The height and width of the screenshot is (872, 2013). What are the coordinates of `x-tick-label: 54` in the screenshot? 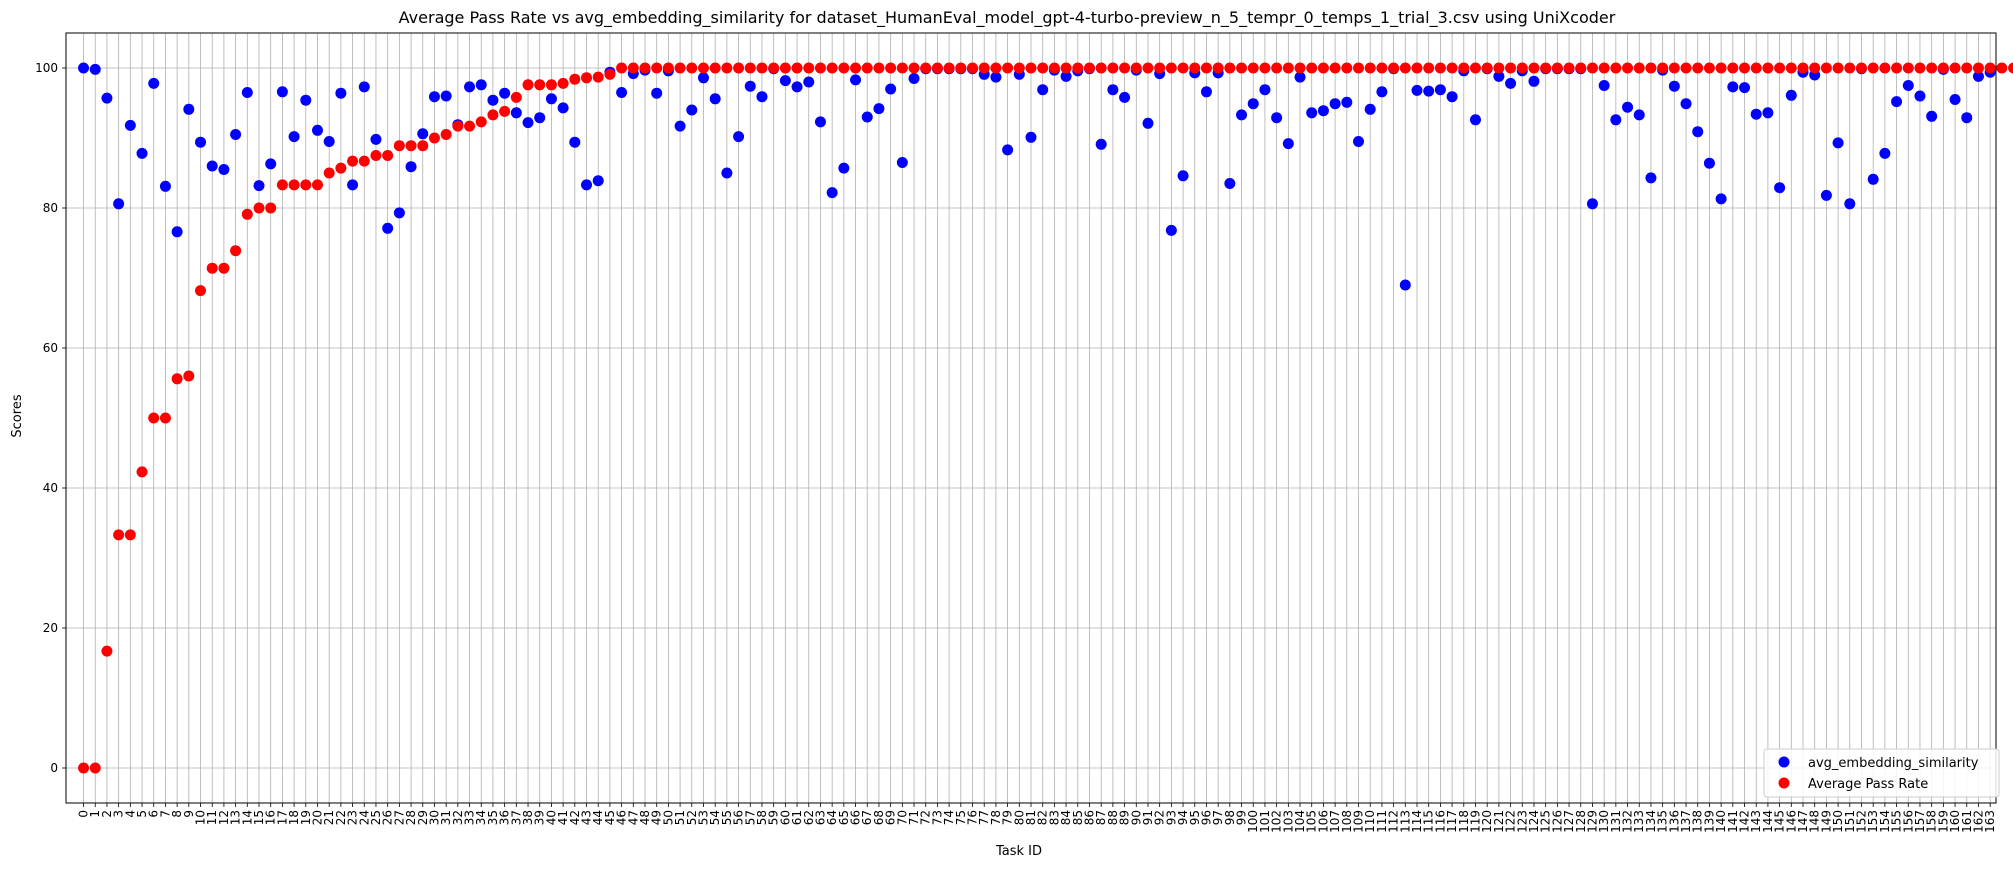 It's located at (715, 817).